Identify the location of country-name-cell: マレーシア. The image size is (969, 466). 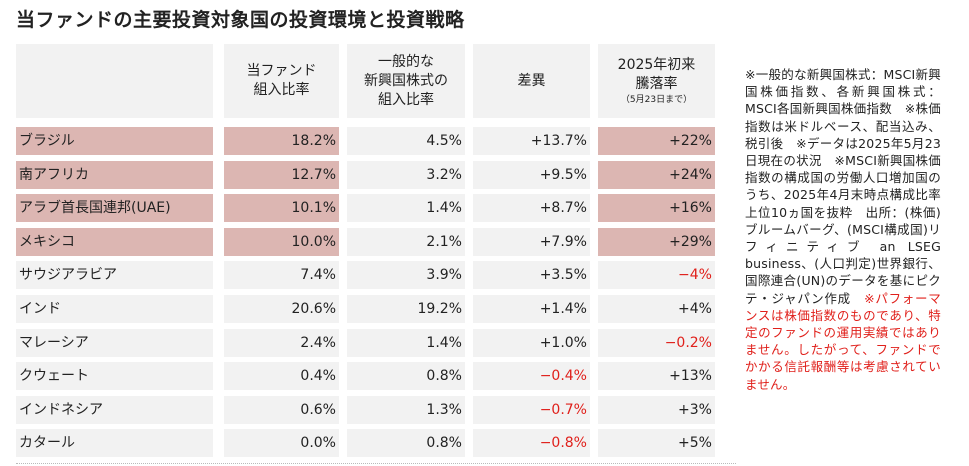
(114, 343).